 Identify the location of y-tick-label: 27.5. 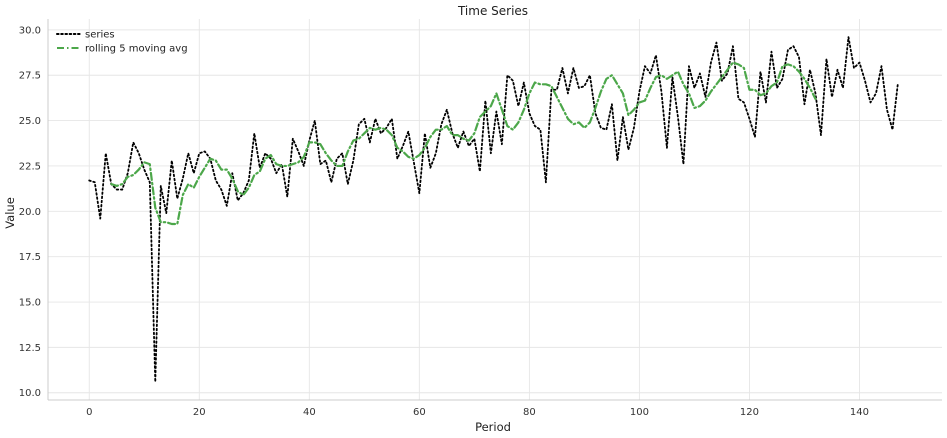
(30, 76).